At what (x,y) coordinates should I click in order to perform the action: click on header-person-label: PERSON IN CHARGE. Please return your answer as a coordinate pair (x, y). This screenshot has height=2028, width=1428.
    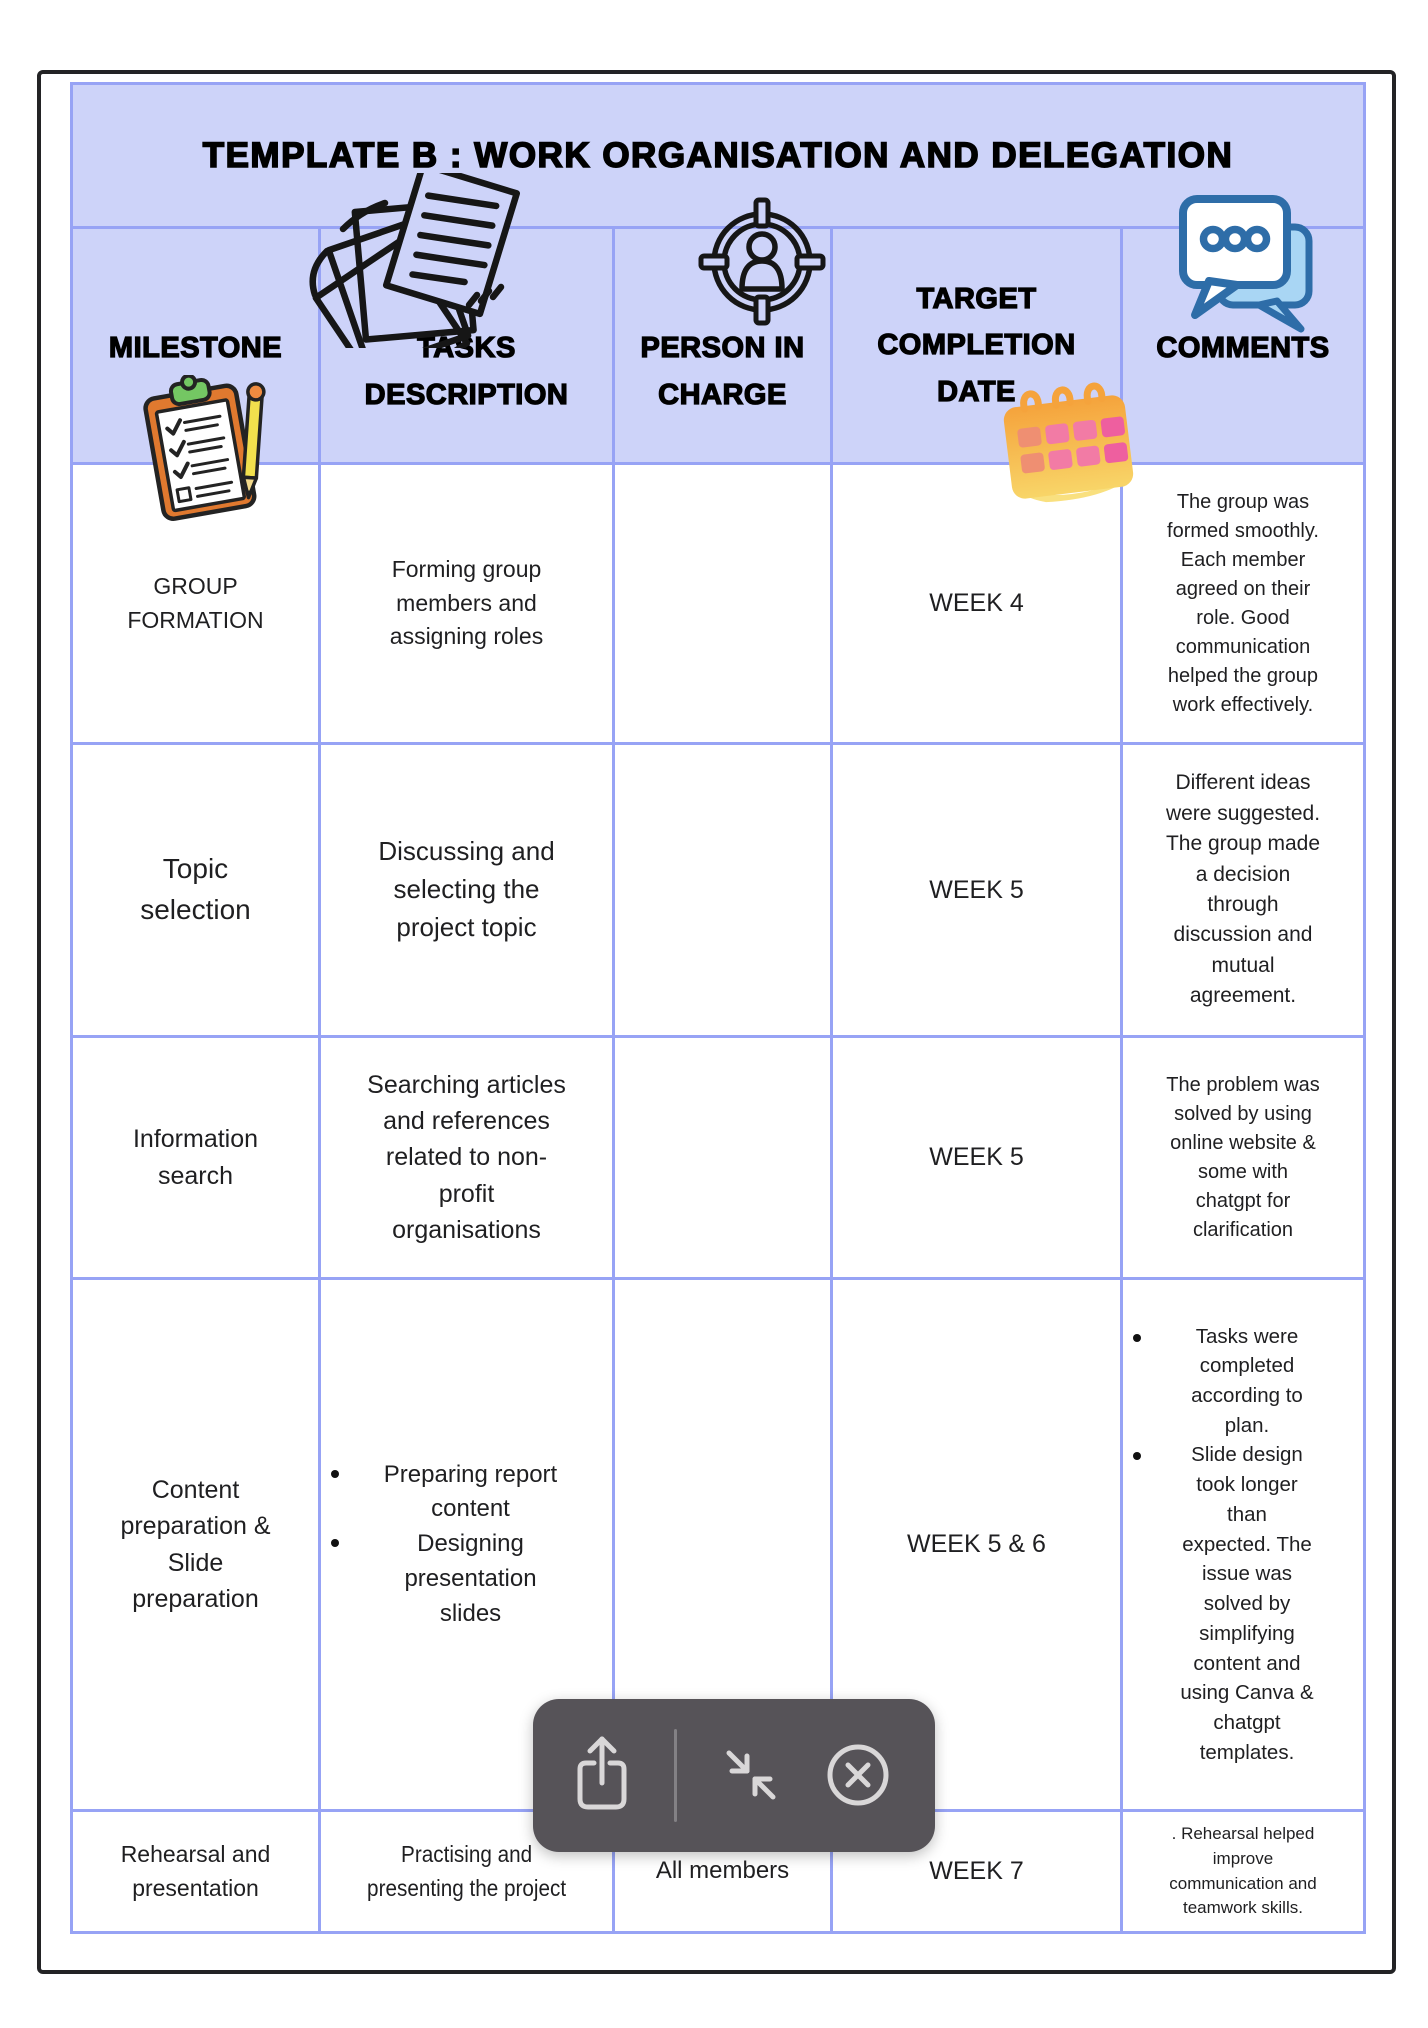
    Looking at the image, I should click on (722, 371).